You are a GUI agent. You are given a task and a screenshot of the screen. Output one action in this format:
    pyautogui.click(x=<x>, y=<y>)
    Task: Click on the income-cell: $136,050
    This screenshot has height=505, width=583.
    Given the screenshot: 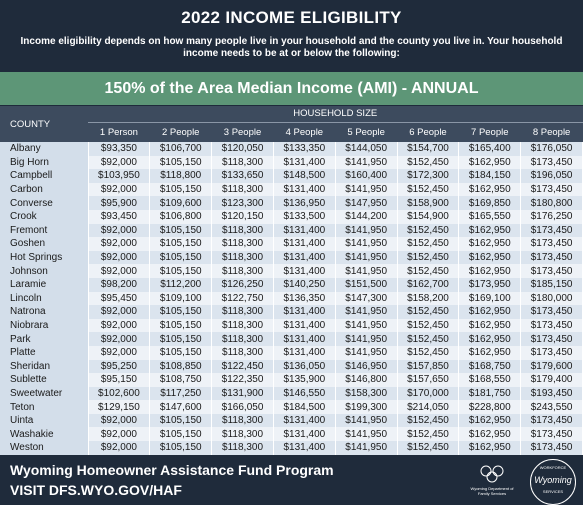 What is the action you would take?
    pyautogui.click(x=304, y=366)
    